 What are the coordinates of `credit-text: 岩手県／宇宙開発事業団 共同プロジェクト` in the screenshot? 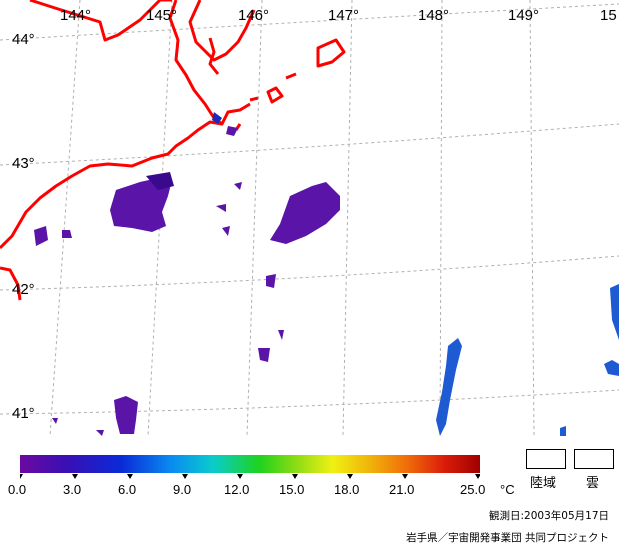 It's located at (507, 538).